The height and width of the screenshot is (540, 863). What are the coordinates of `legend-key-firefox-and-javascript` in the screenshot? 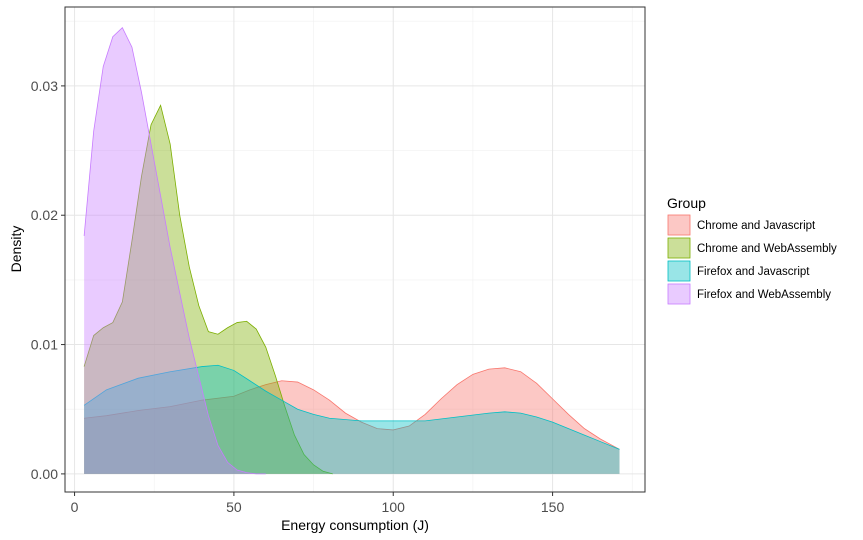 It's located at (679, 271).